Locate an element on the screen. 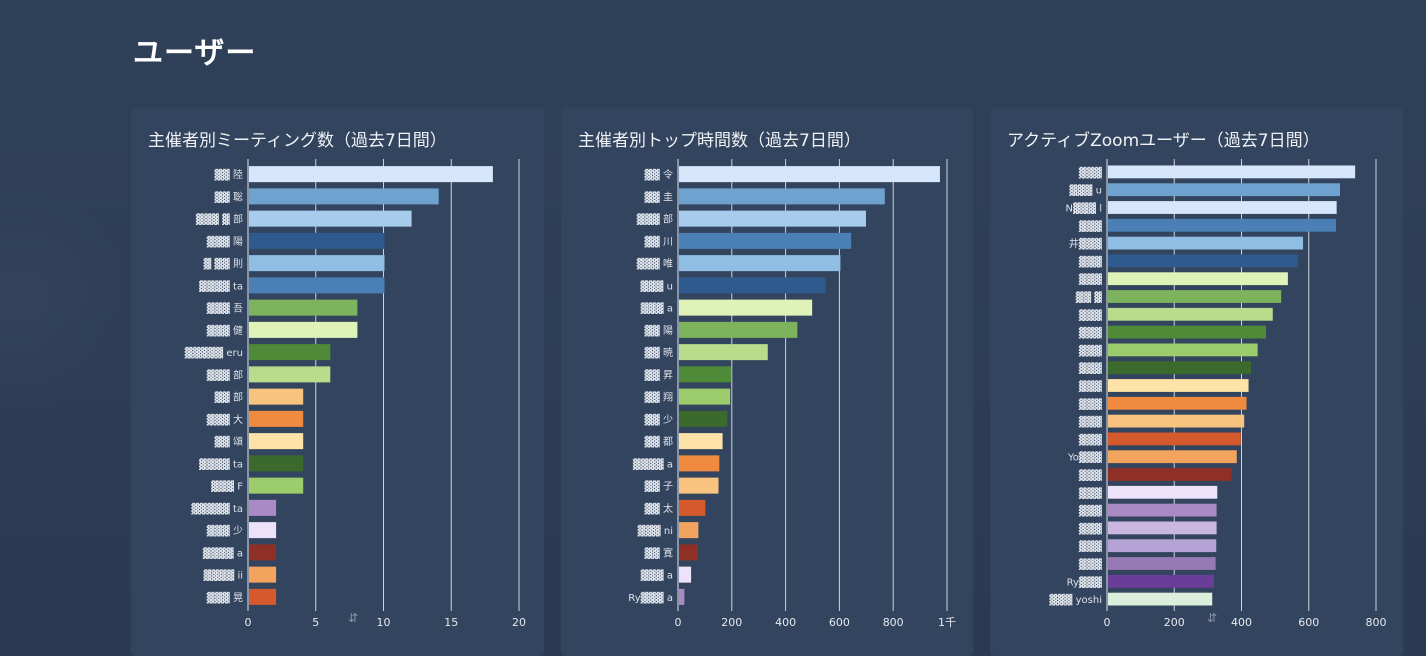  y-category-label: N▓▓▓ l is located at coordinates (1083, 208).